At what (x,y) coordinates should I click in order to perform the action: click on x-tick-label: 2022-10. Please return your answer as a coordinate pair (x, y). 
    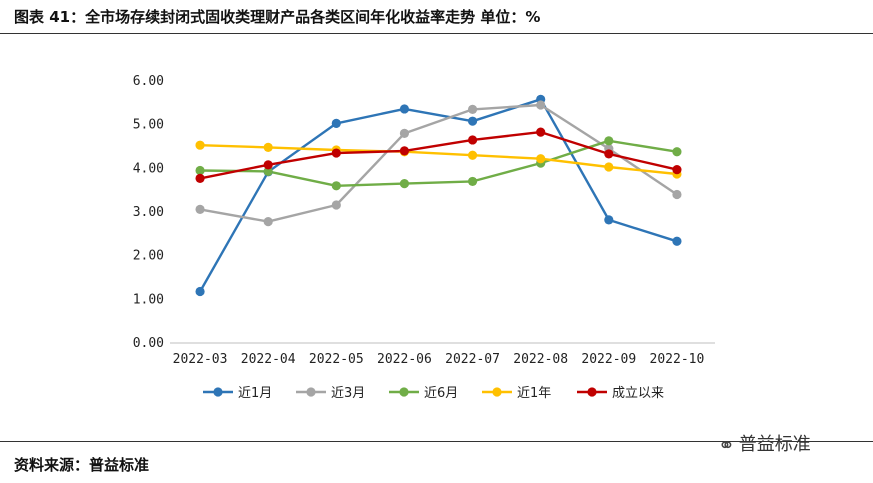
    Looking at the image, I should click on (677, 359).